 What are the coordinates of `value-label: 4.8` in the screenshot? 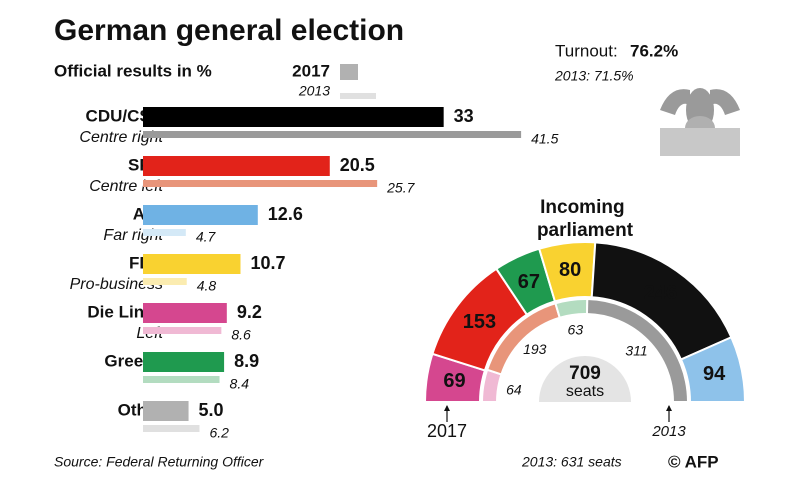 It's located at (207, 286).